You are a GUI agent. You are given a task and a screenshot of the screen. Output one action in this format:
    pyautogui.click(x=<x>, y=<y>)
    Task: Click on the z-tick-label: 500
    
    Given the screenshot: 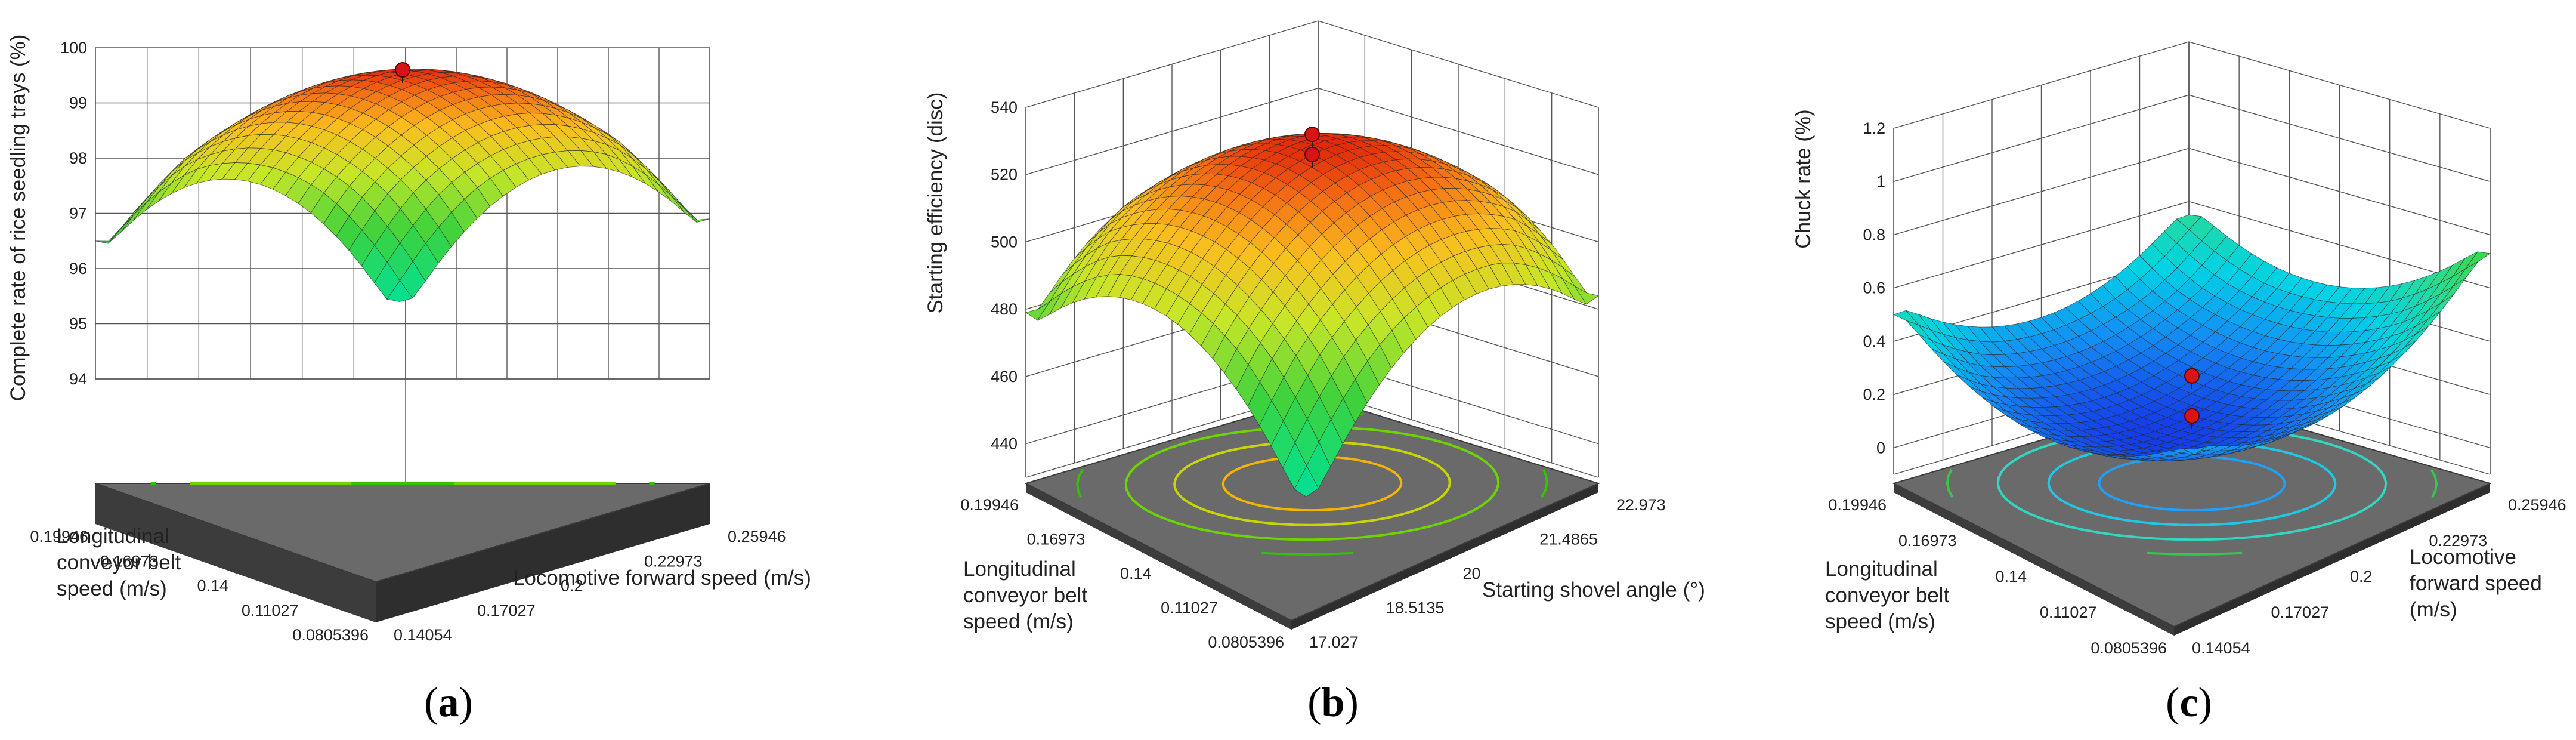 What is the action you would take?
    pyautogui.click(x=1004, y=242)
    